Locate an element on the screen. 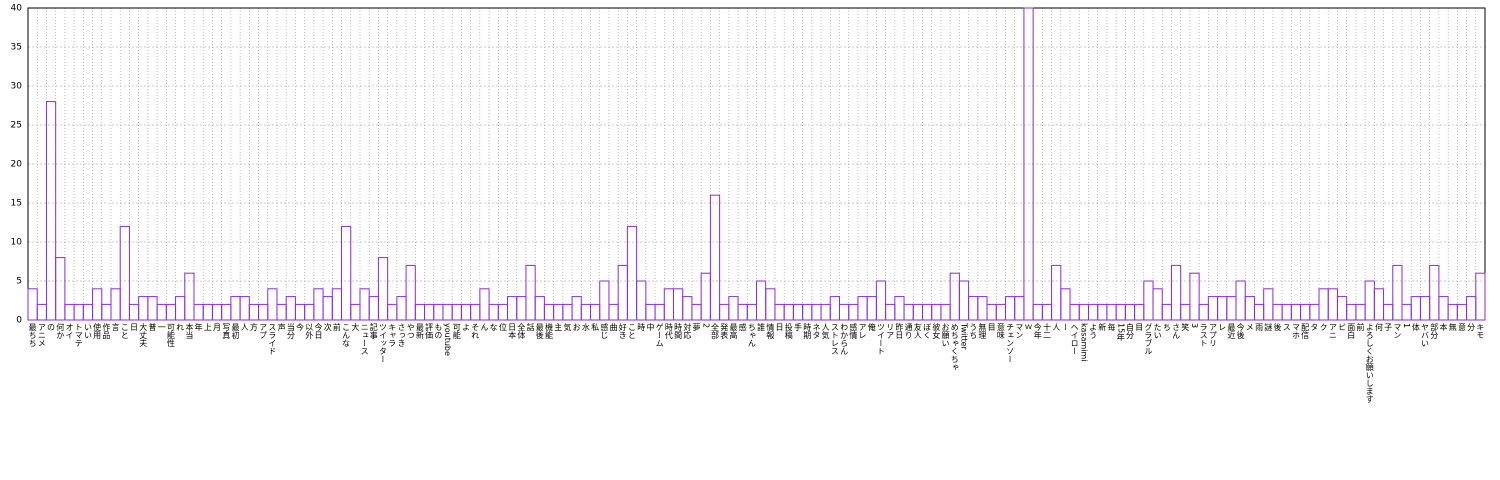 The image size is (1500, 480). x-tick-label: ス is located at coordinates (1286, 327).